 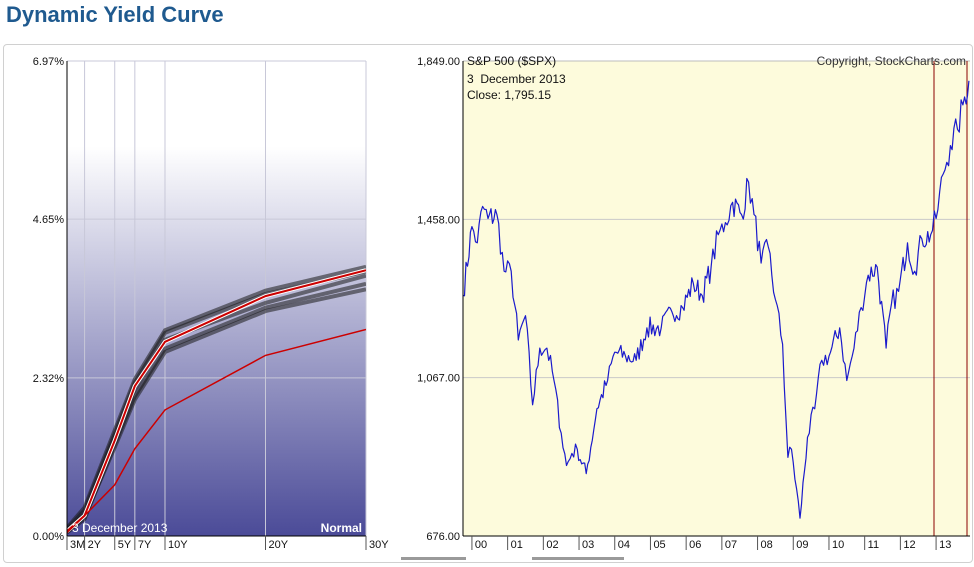 I want to click on spx-close-label: Close: 1,795.15, so click(x=509, y=95).